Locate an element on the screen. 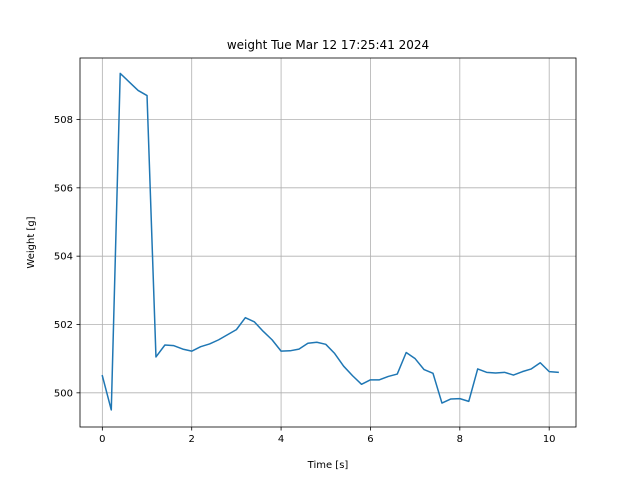  y-axis-label: Weight [g] is located at coordinates (31, 242).